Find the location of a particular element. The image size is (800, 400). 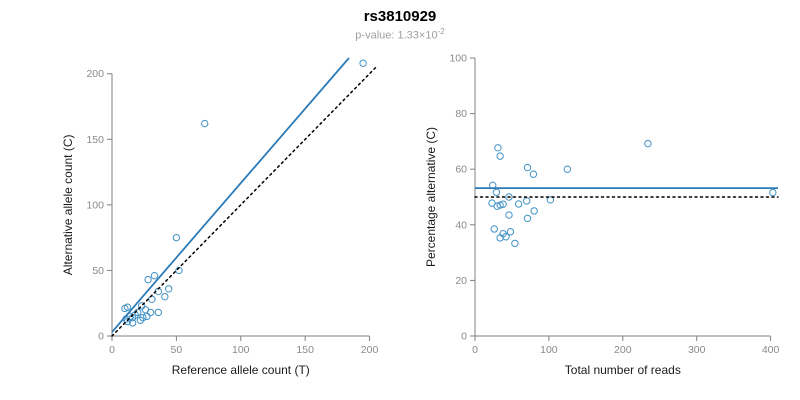

x-axis-title: Reference allele count (T) is located at coordinates (241, 370).